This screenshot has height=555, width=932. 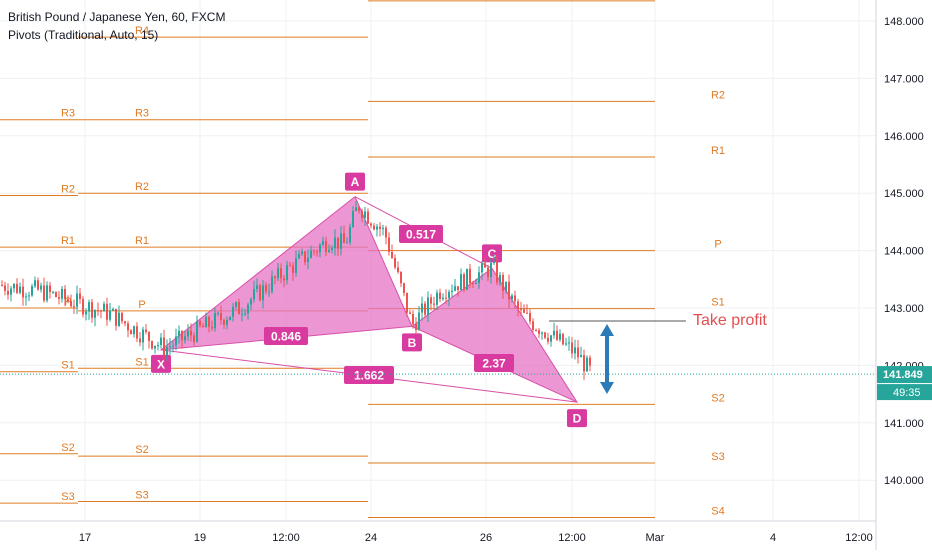 What do you see at coordinates (421, 234) in the screenshot?
I see `ratio-abc-bg` at bounding box center [421, 234].